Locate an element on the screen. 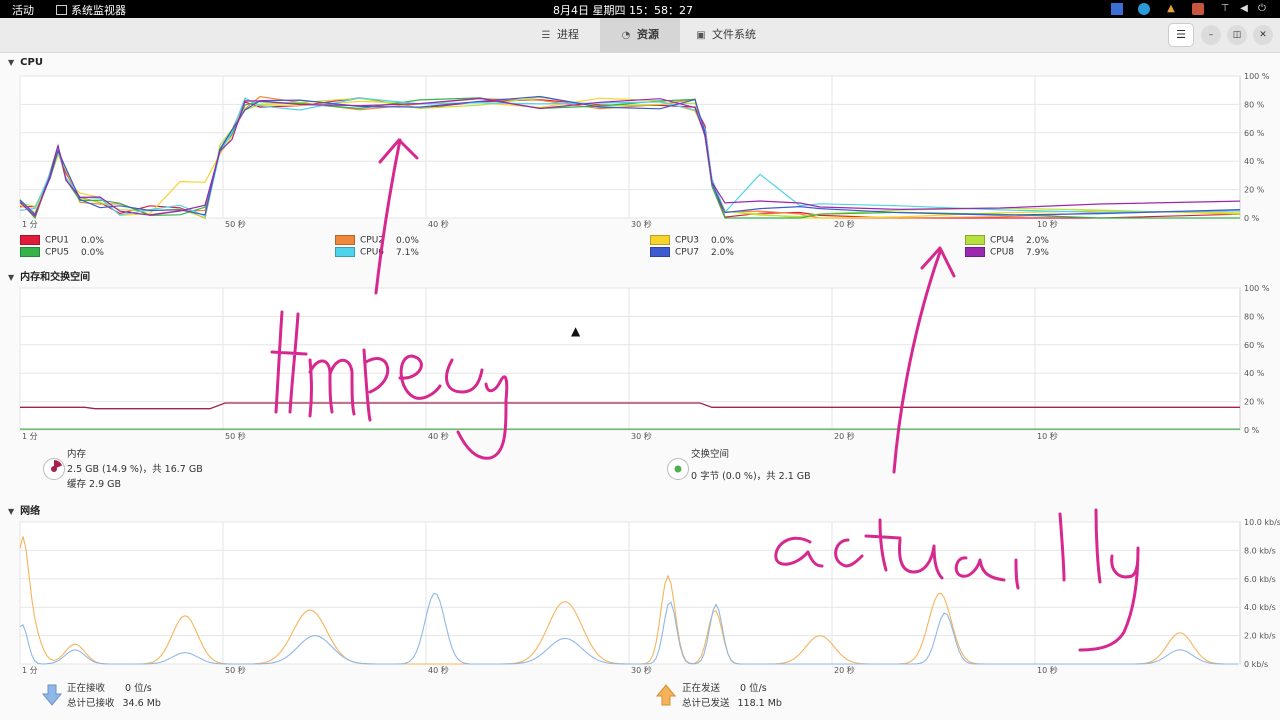 The image size is (1280, 720). x-tick-label: 10 秒 is located at coordinates (1047, 224).